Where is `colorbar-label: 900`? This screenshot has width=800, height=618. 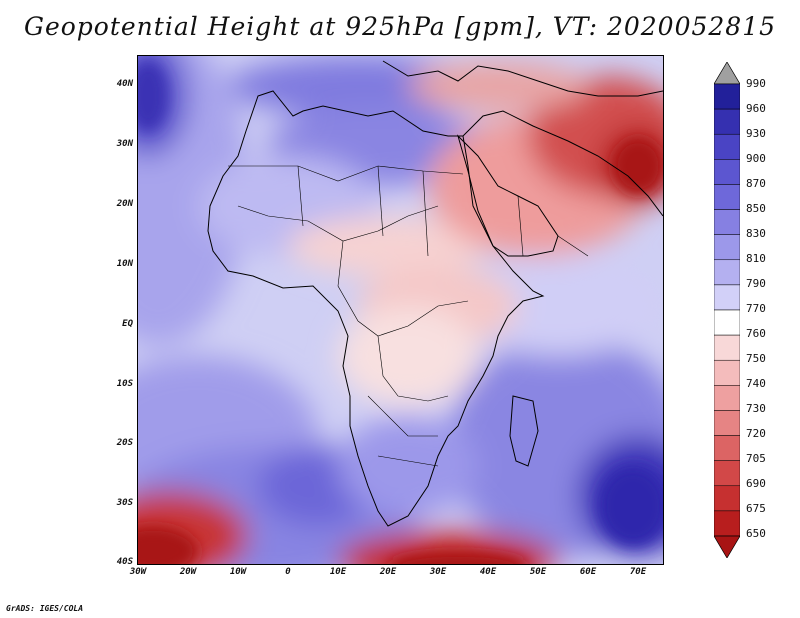
colorbar-label: 900 is located at coordinates (756, 158).